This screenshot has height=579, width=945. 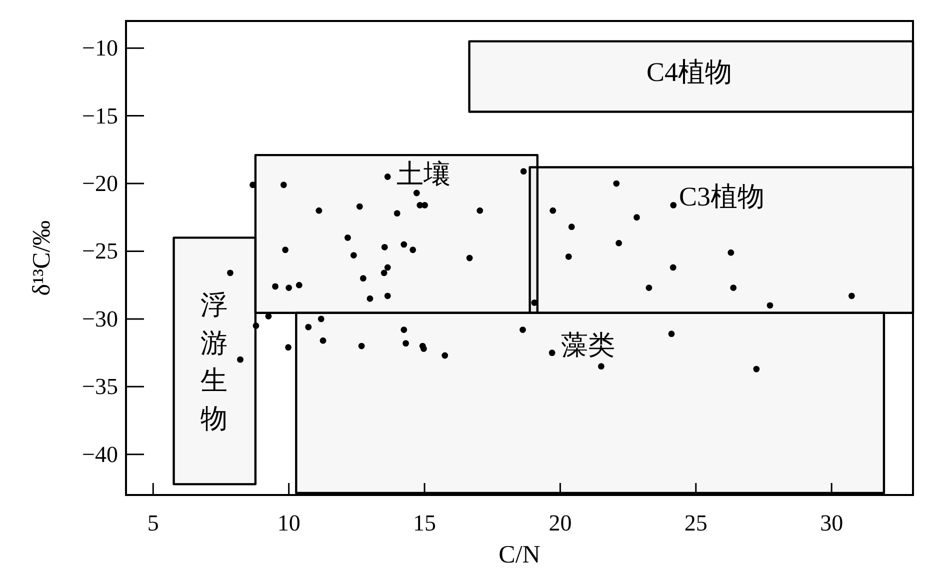 What do you see at coordinates (214, 362) in the screenshot?
I see `legend-label: 浮游生物` at bounding box center [214, 362].